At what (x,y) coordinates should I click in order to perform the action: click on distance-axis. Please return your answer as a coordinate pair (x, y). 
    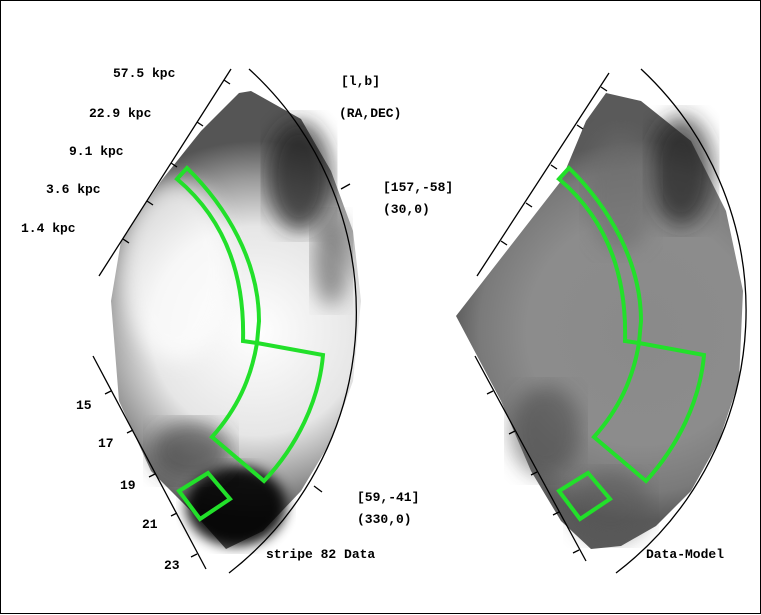
    Looking at the image, I should click on (165, 172).